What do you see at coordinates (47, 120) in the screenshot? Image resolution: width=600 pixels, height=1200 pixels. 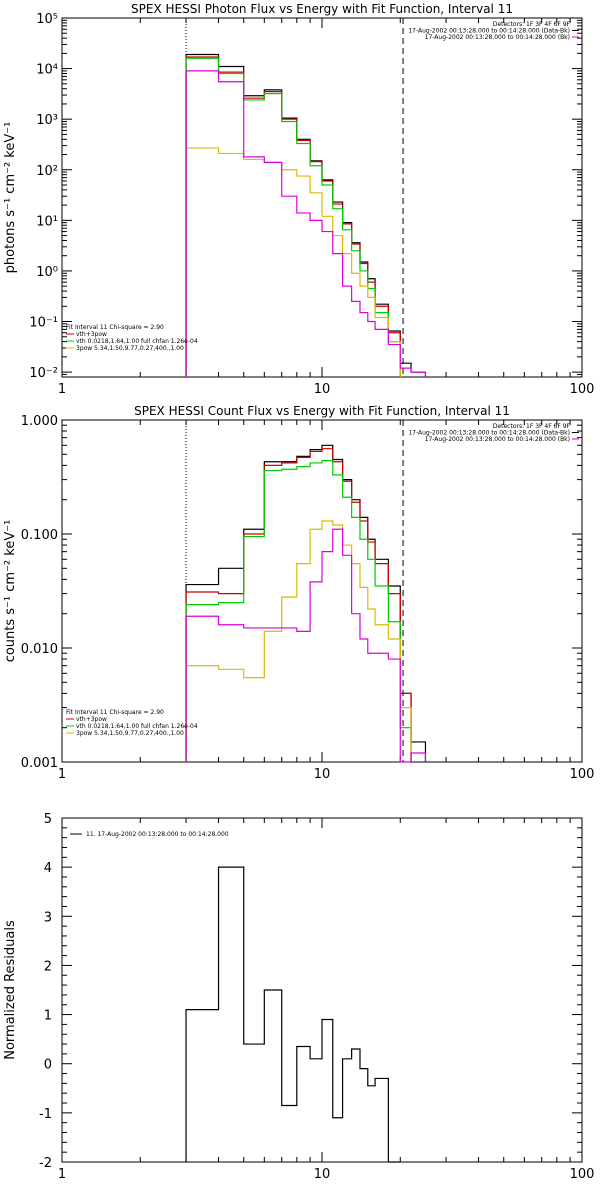 I see `y-tick-label: 10³` at bounding box center [47, 120].